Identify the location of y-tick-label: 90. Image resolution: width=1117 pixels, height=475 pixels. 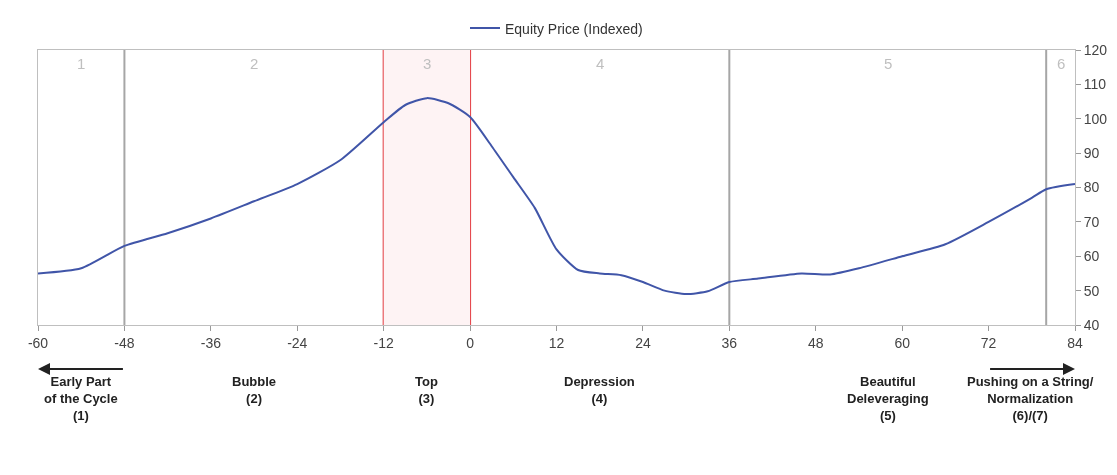
(1091, 153).